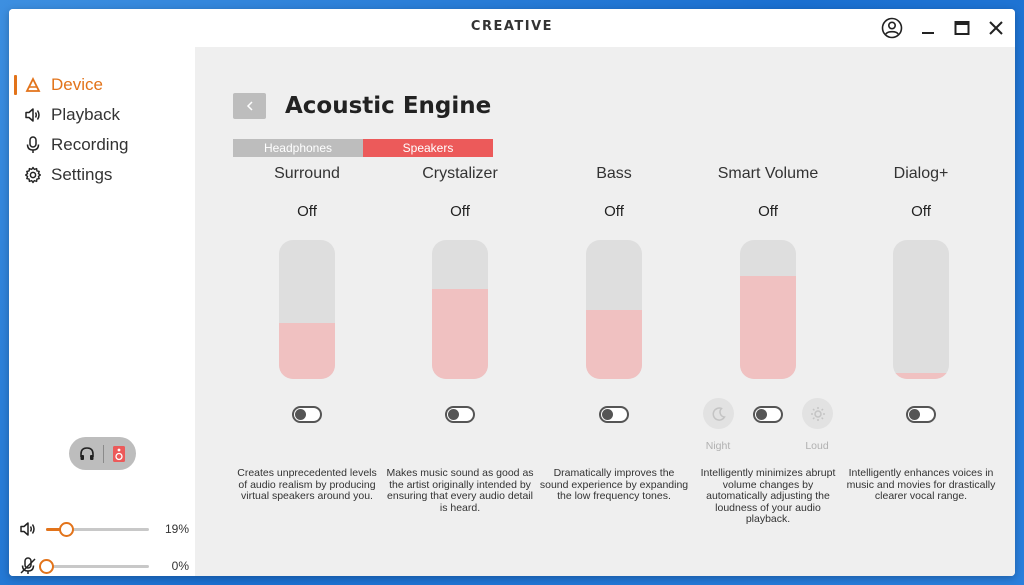 The width and height of the screenshot is (1024, 585). I want to click on loud-mode-button, so click(817, 413).